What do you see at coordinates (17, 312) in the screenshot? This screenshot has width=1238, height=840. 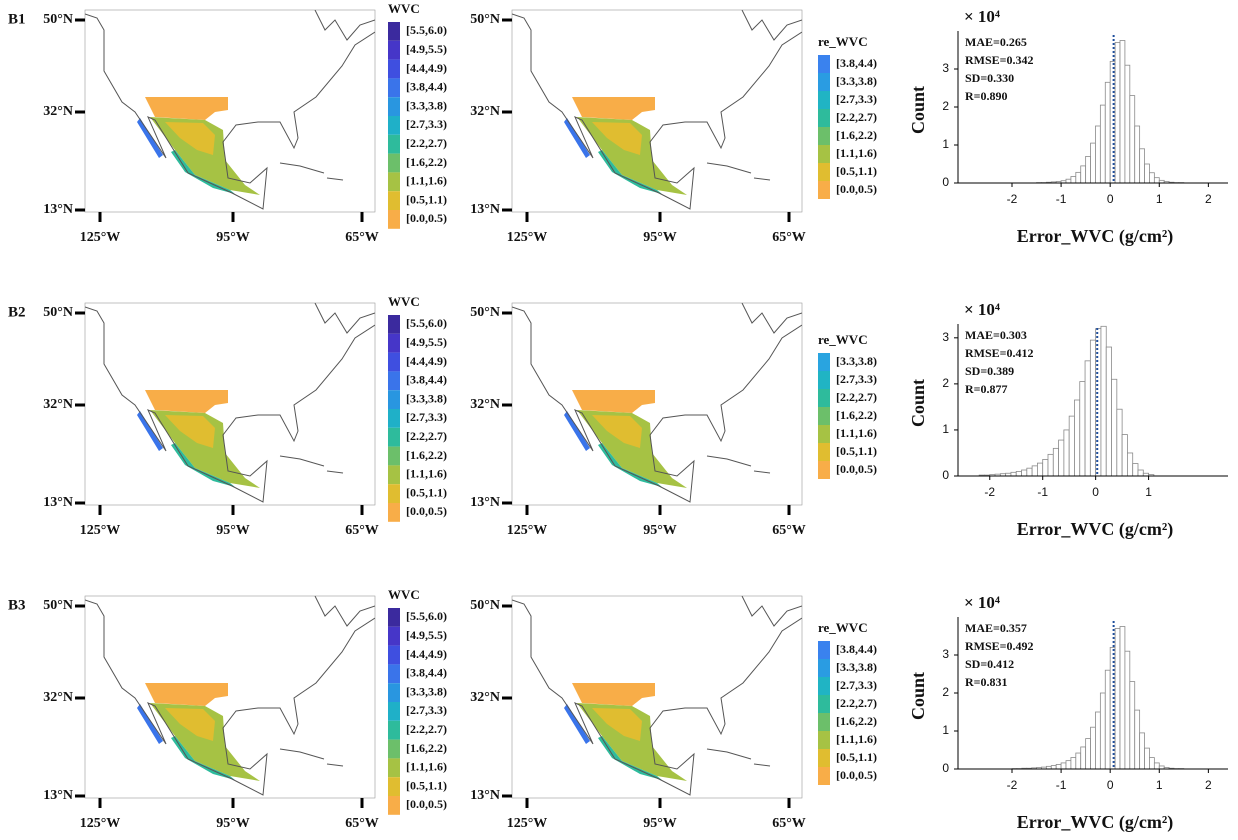 I see `panel-label: B2` at bounding box center [17, 312].